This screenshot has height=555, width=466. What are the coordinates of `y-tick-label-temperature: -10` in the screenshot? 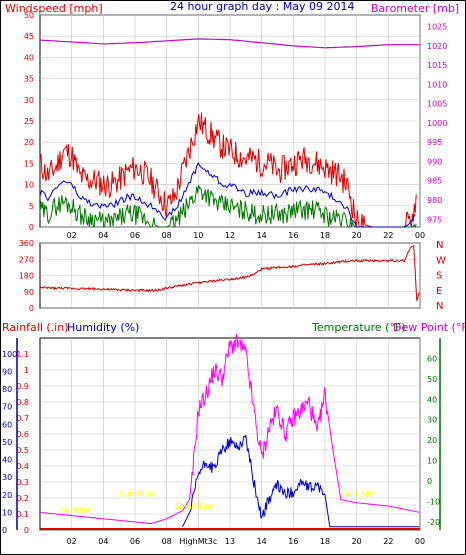 It's located at (433, 501).